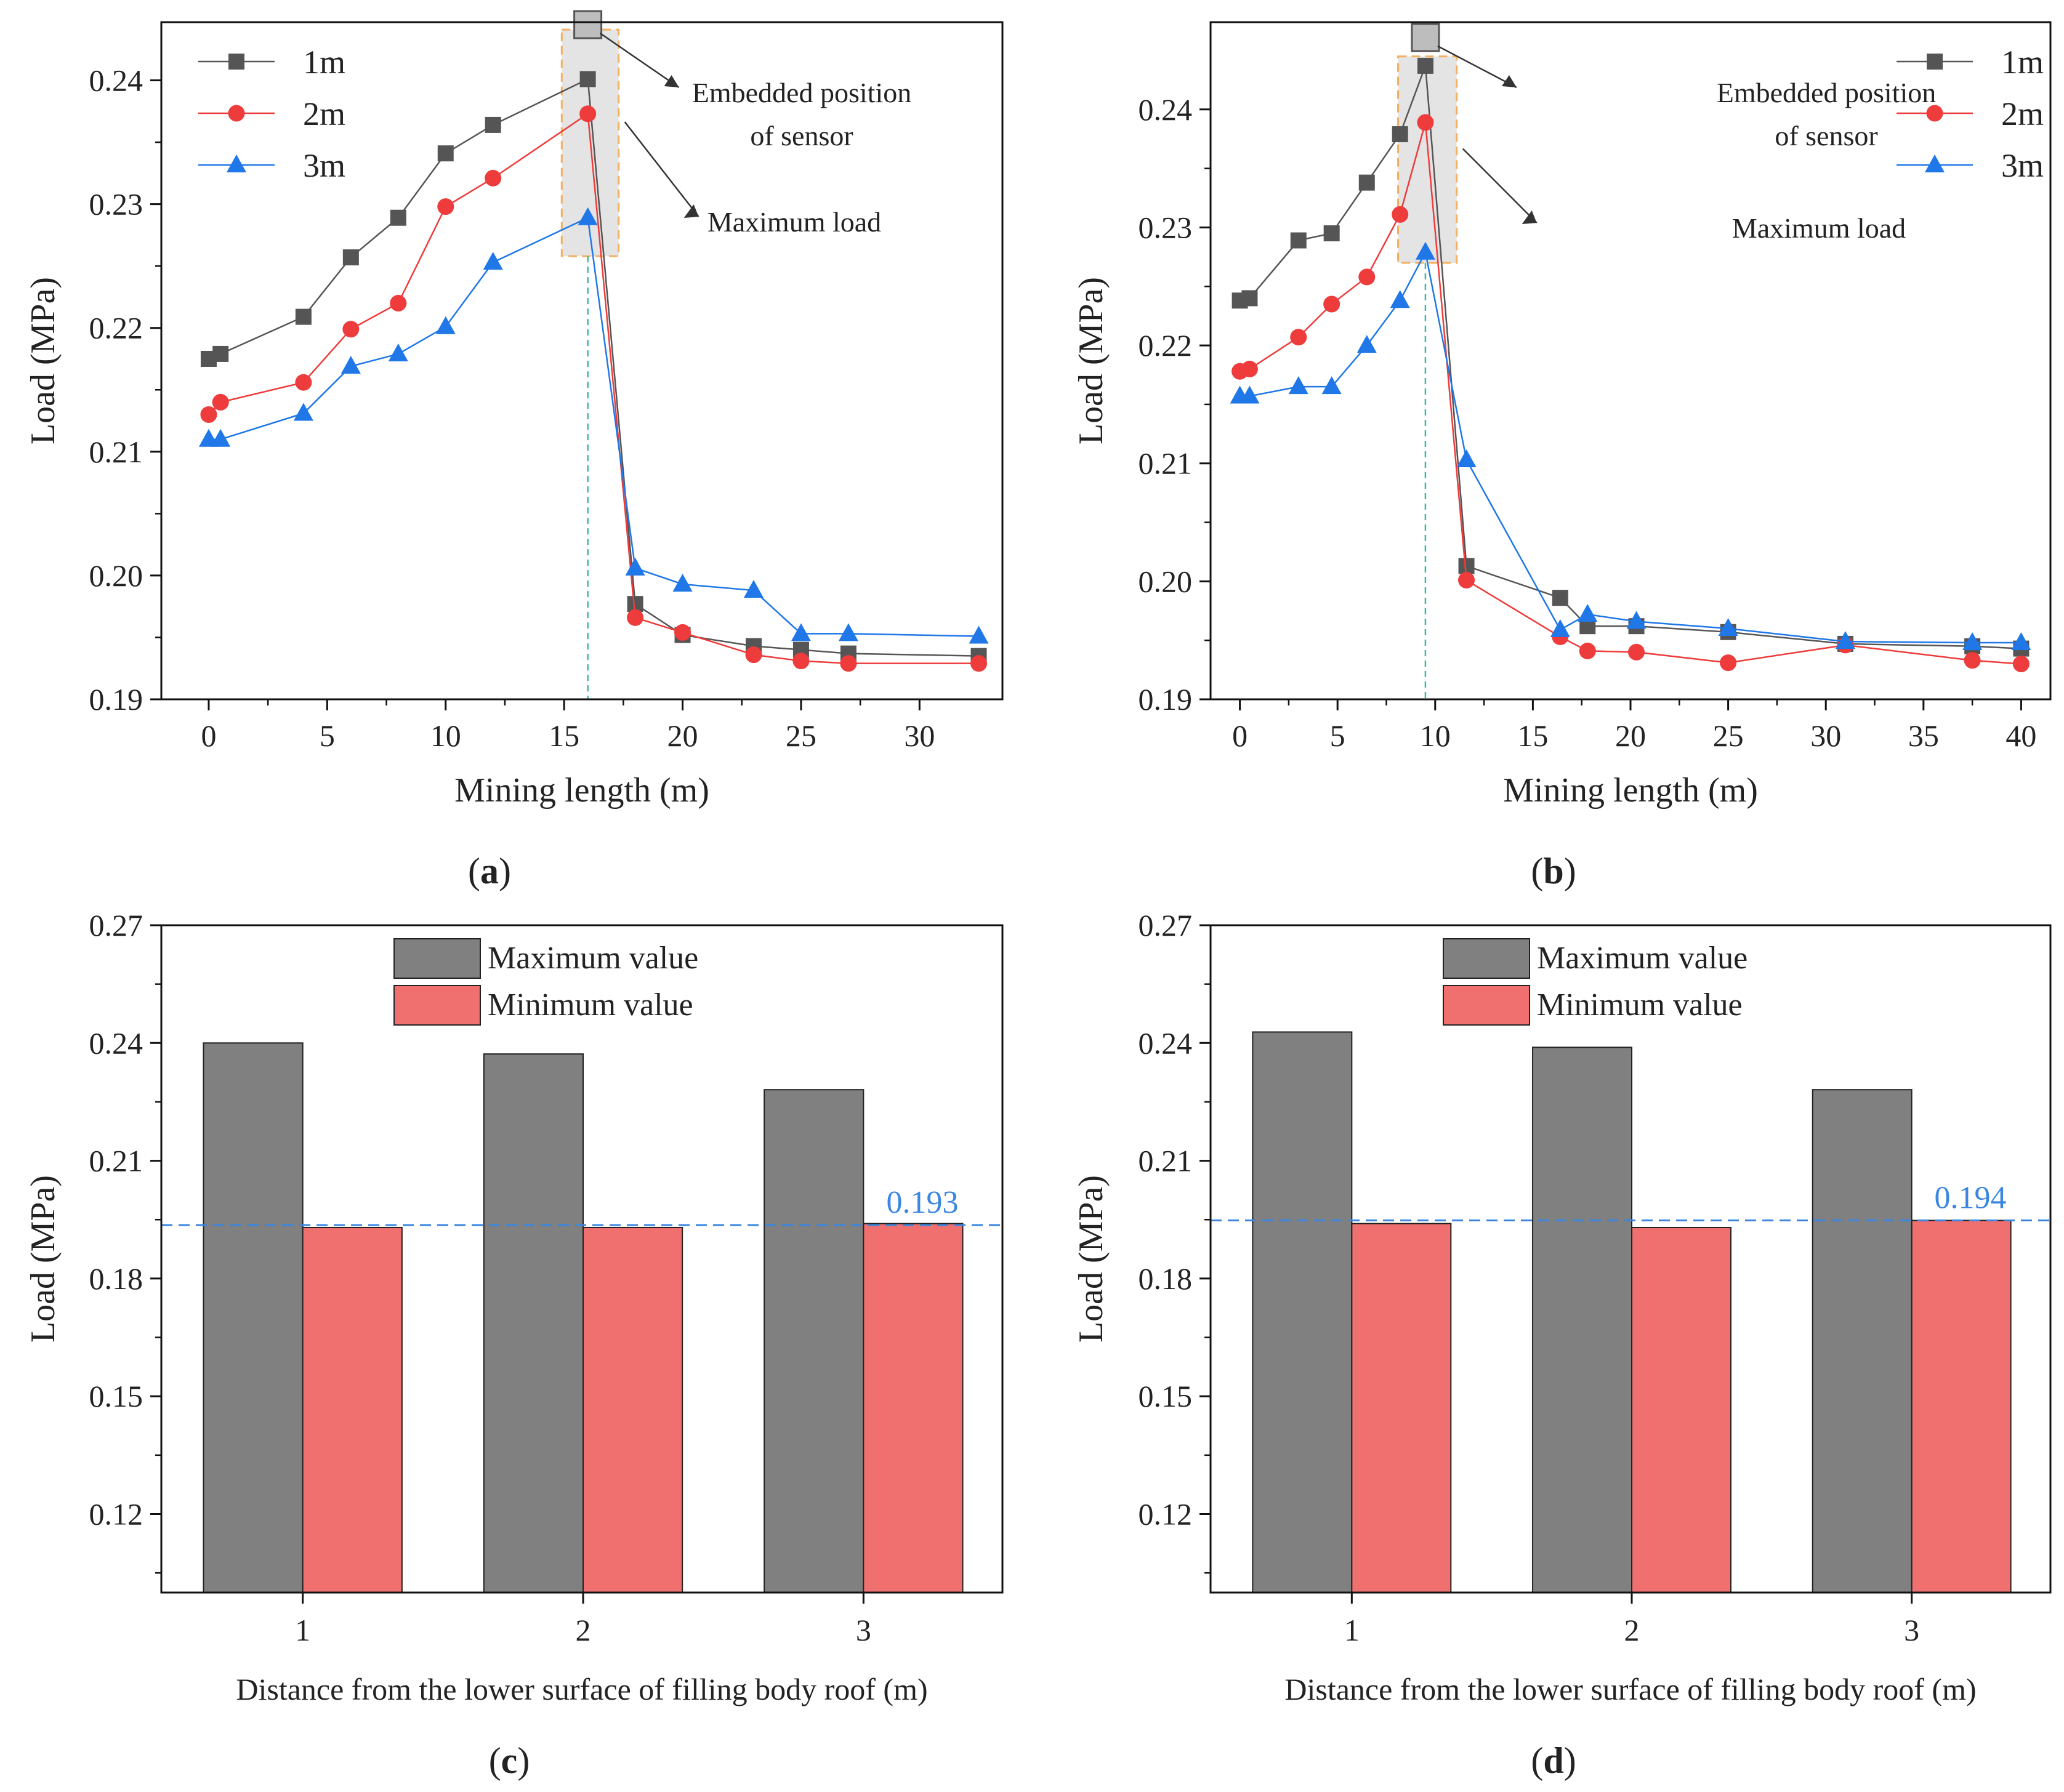 The height and width of the screenshot is (1792, 2064). What do you see at coordinates (1631, 446) in the screenshot?
I see `series-line-3m` at bounding box center [1631, 446].